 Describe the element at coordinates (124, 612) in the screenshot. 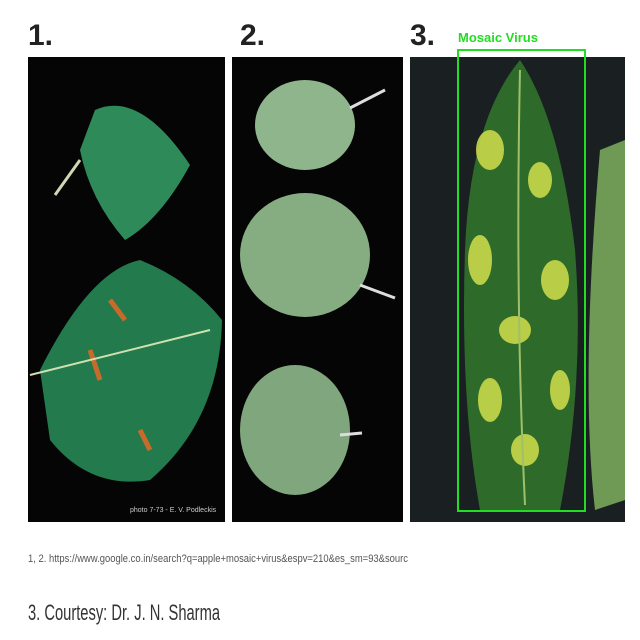

I see `courtesy: 3. Courtesy: Dr. J. N. Sharma` at that location.